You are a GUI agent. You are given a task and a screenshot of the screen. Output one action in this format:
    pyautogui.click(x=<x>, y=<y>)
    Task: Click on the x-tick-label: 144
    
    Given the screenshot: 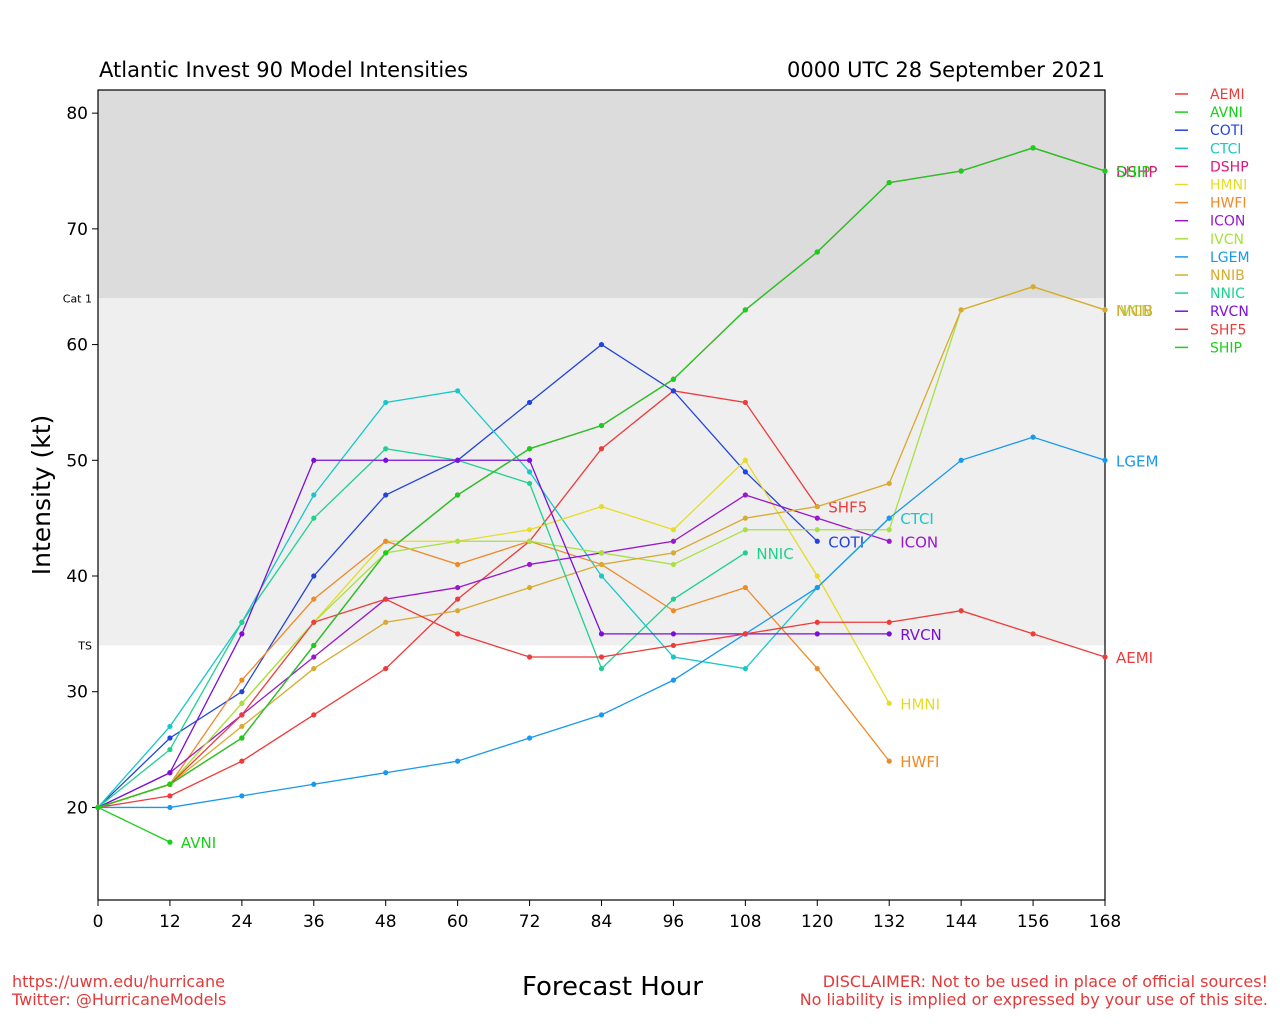 What is the action you would take?
    pyautogui.click(x=961, y=922)
    